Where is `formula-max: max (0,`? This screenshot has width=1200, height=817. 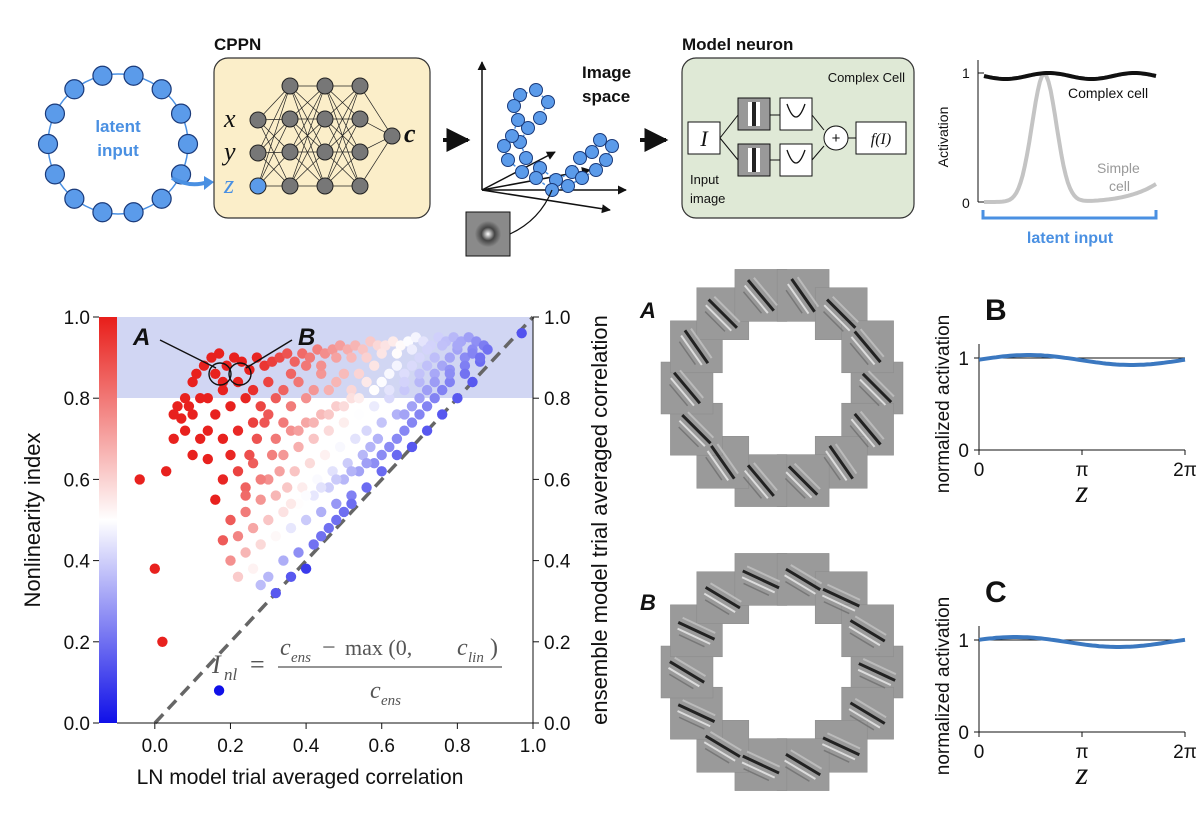 formula-max: max (0, is located at coordinates (378, 647).